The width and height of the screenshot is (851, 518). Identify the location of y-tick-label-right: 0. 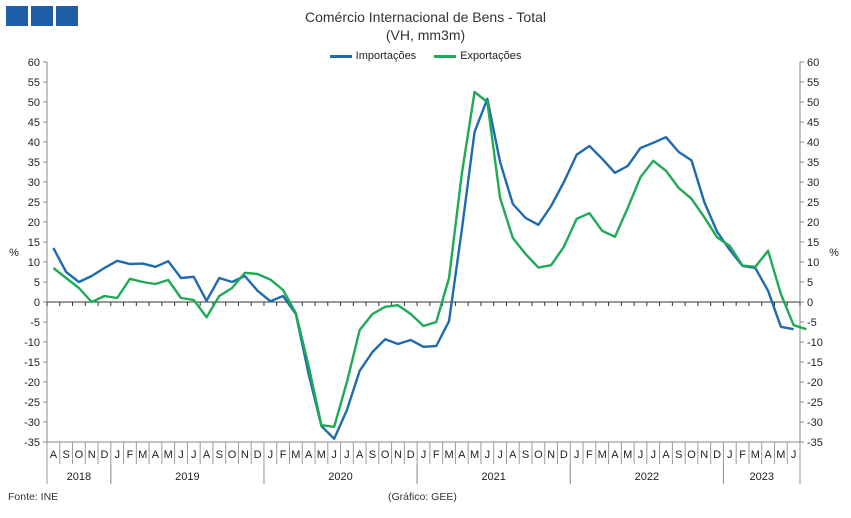
(810, 303).